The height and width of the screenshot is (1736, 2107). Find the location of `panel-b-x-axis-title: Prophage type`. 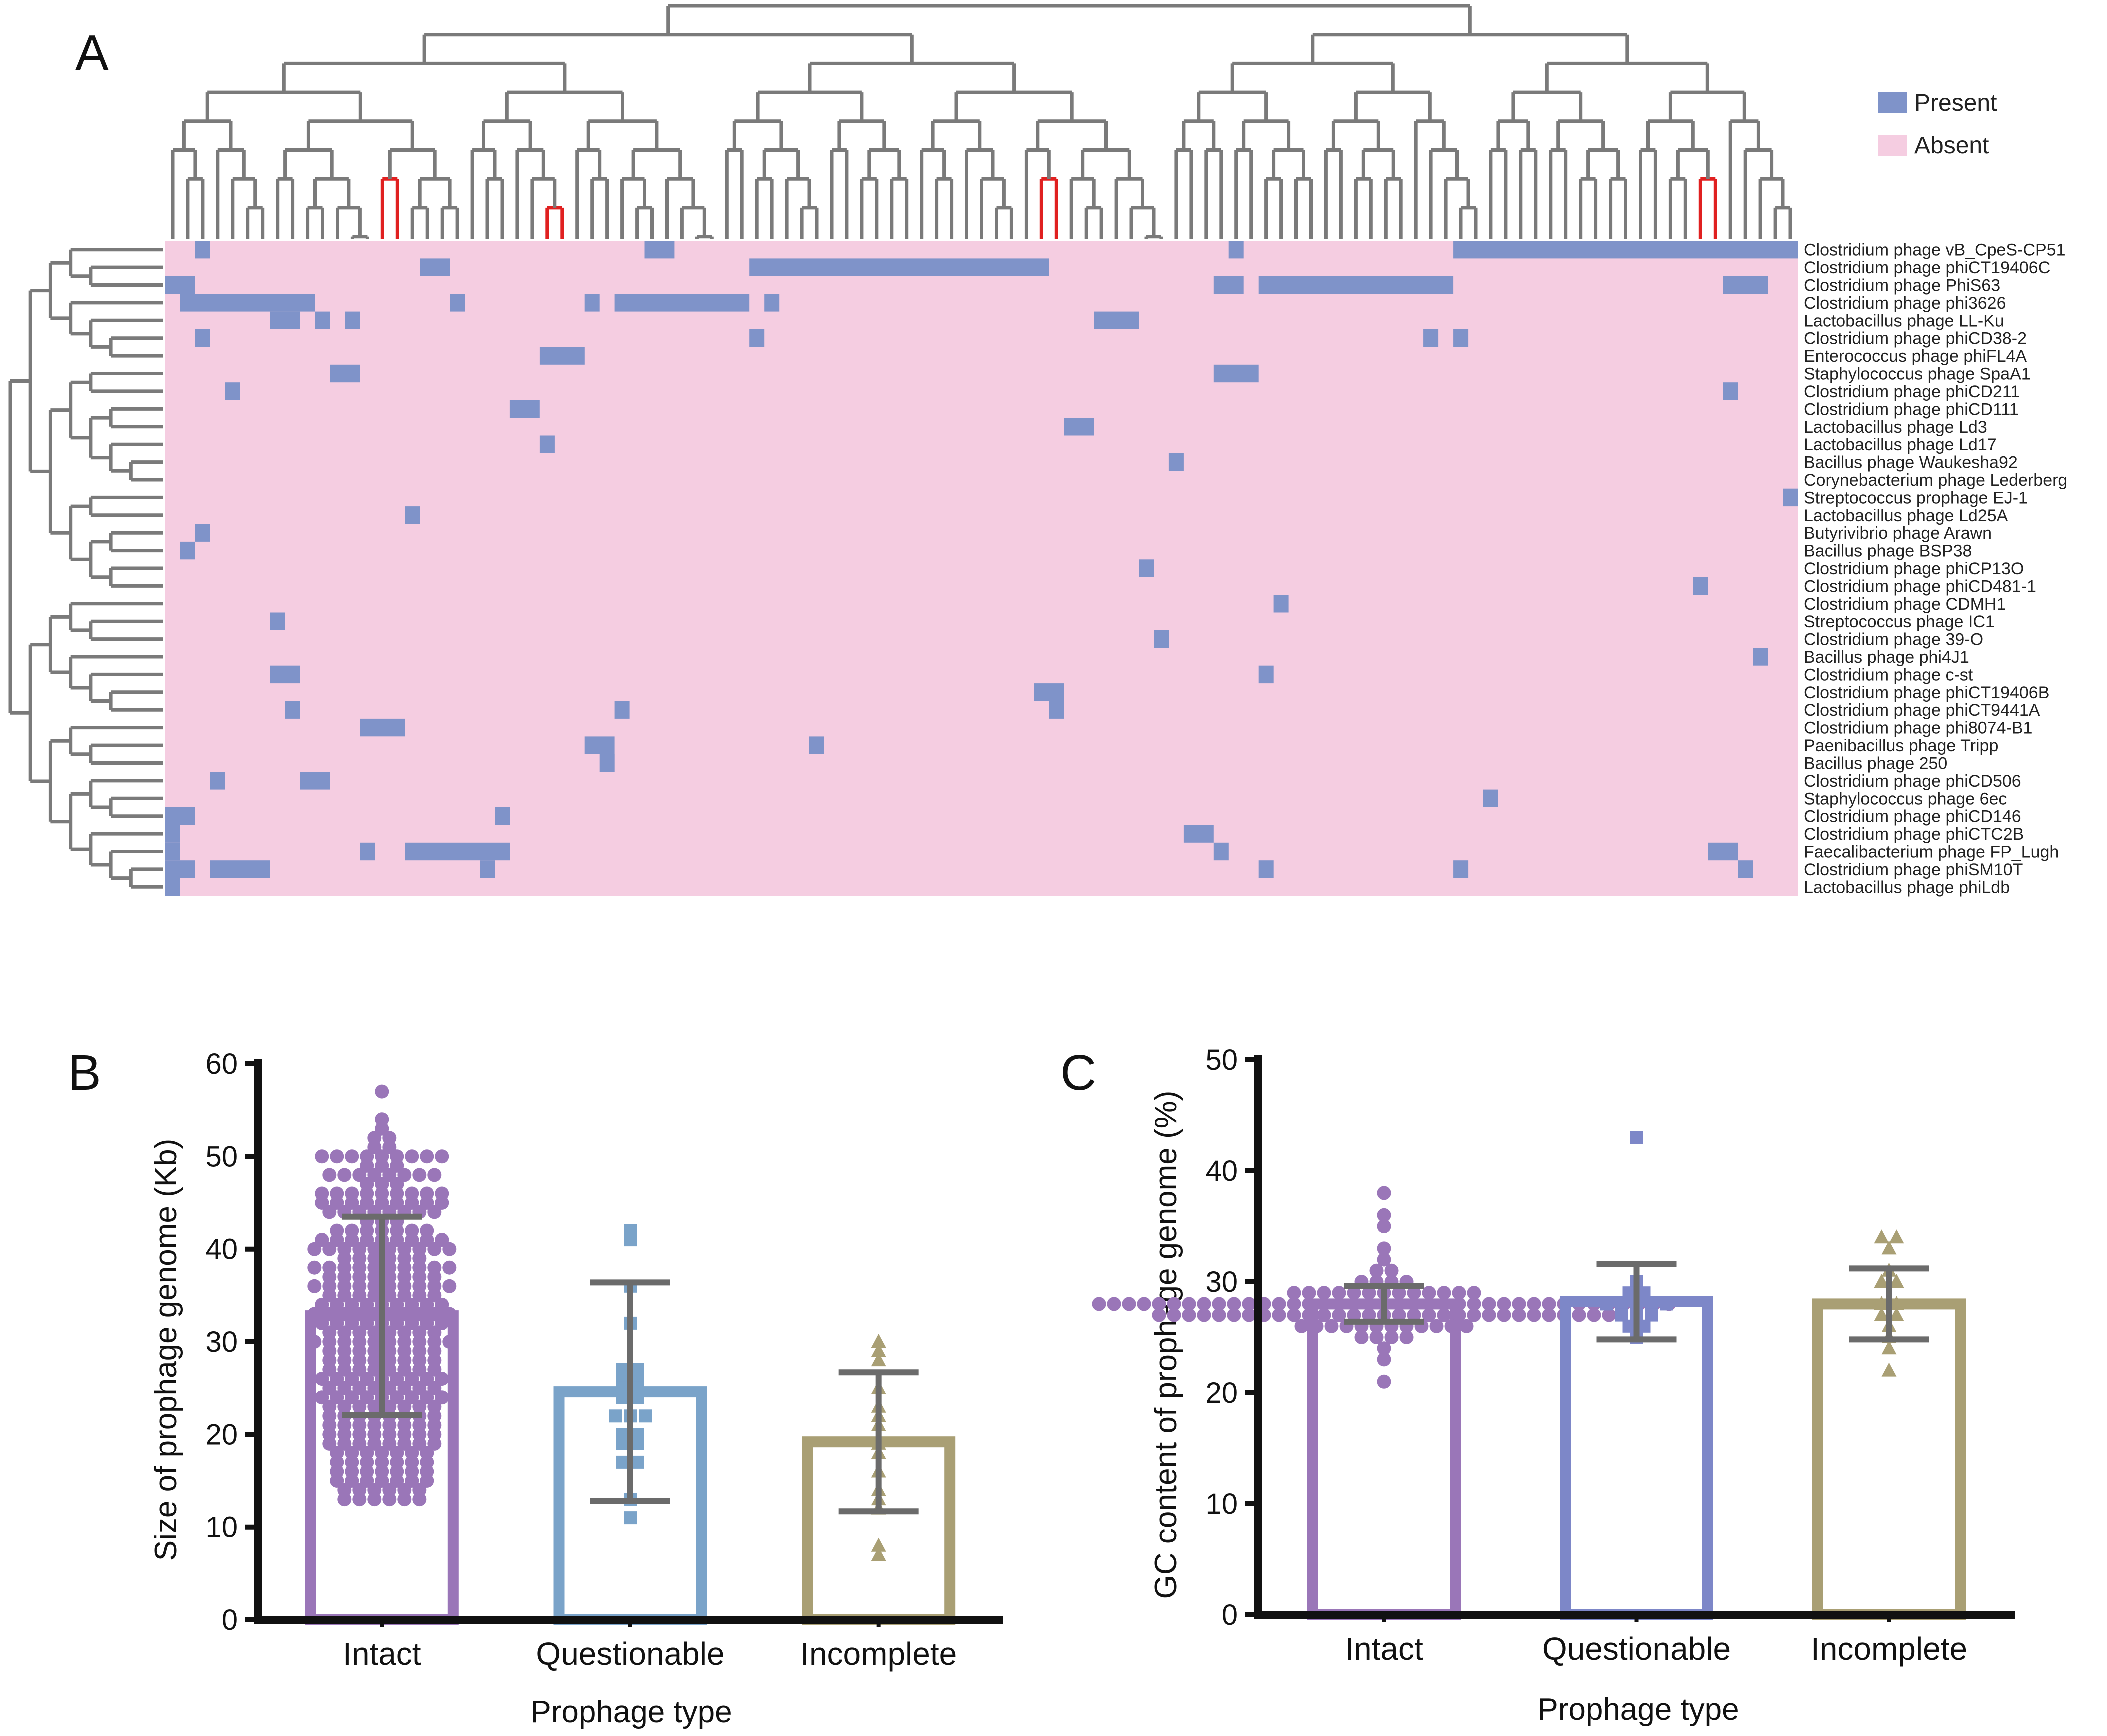

panel-b-x-axis-title: Prophage type is located at coordinates (631, 1712).